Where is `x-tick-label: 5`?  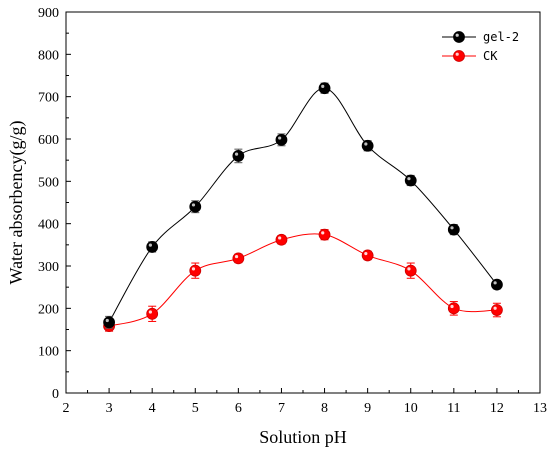 x-tick-label: 5 is located at coordinates (195, 408).